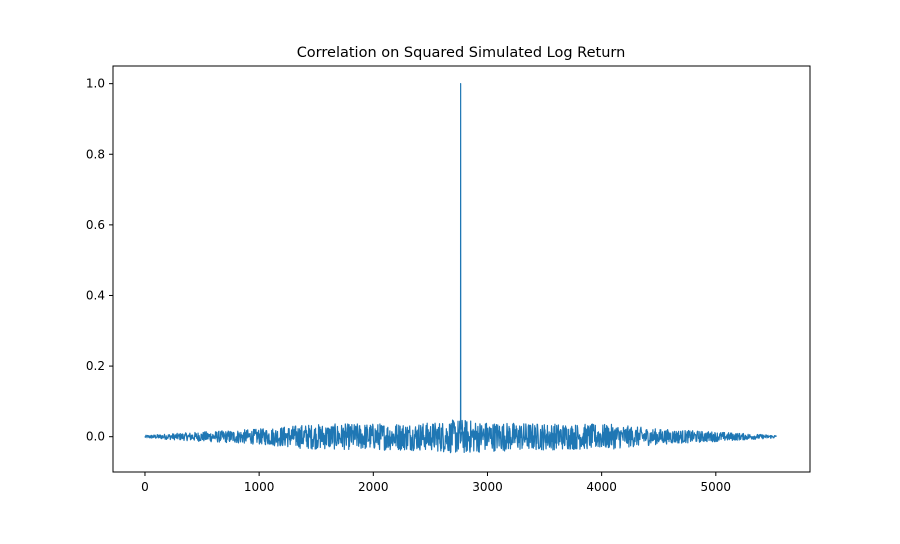  I want to click on y-tick-label: 0.4, so click(95, 295).